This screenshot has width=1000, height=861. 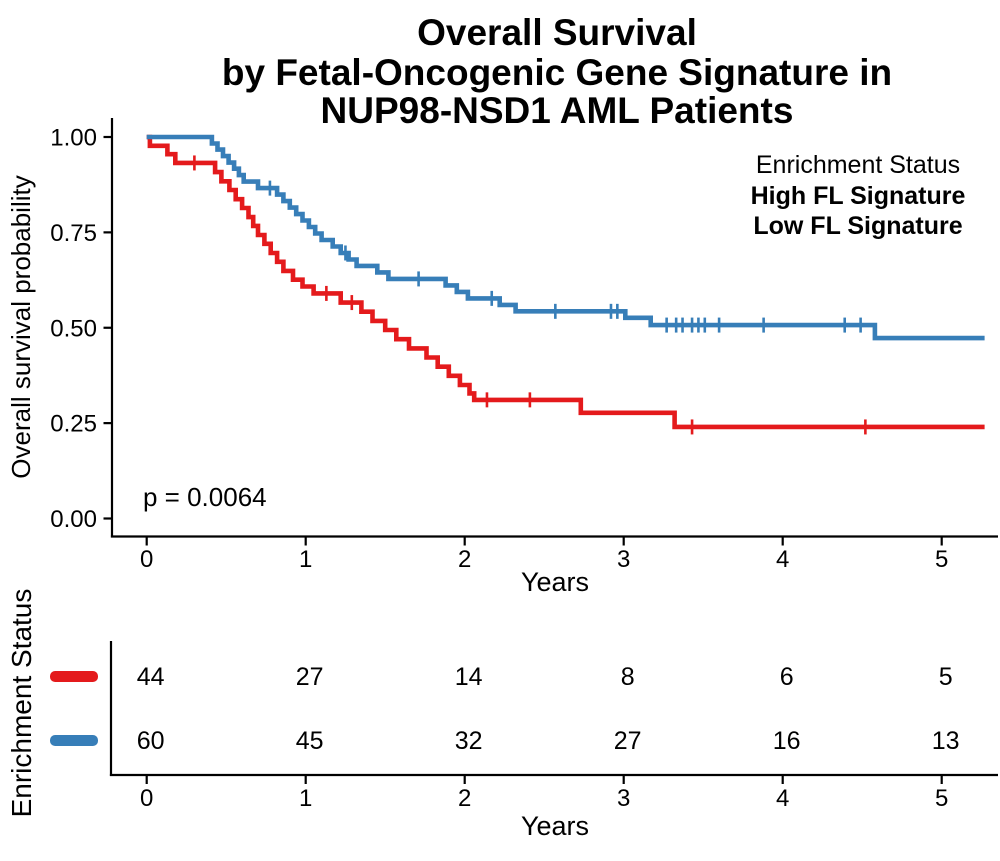 I want to click on risk-count-high-fl: 44, so click(x=151, y=677).